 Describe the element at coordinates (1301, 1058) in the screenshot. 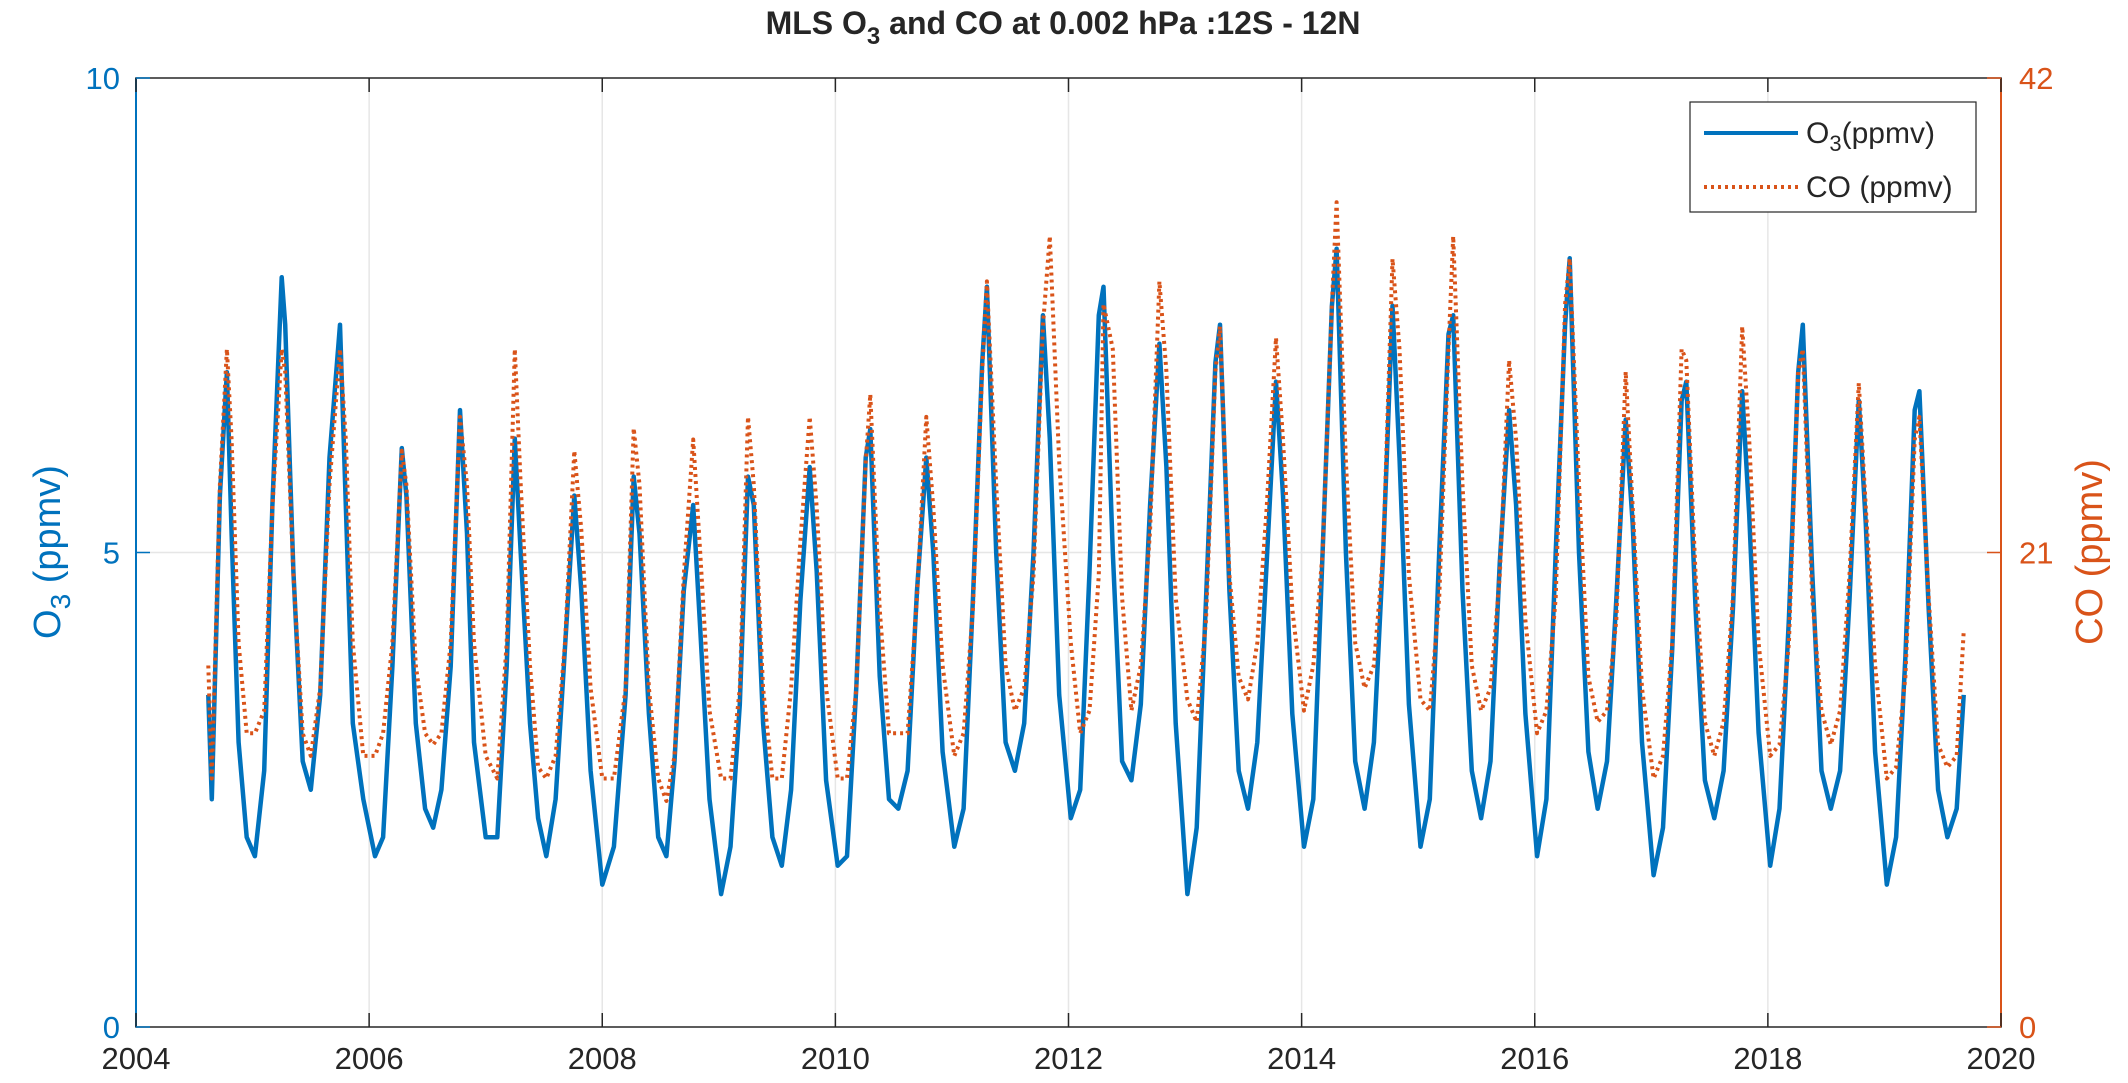

I see `x-tick-label: 2014` at that location.